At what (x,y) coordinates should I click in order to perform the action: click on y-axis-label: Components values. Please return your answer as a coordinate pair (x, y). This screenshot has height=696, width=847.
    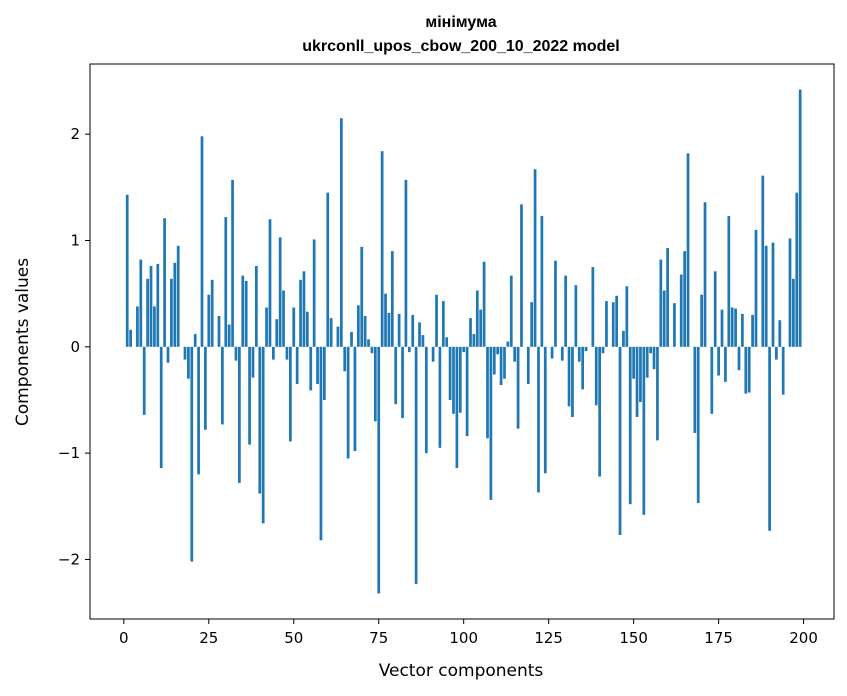
    Looking at the image, I should click on (23, 342).